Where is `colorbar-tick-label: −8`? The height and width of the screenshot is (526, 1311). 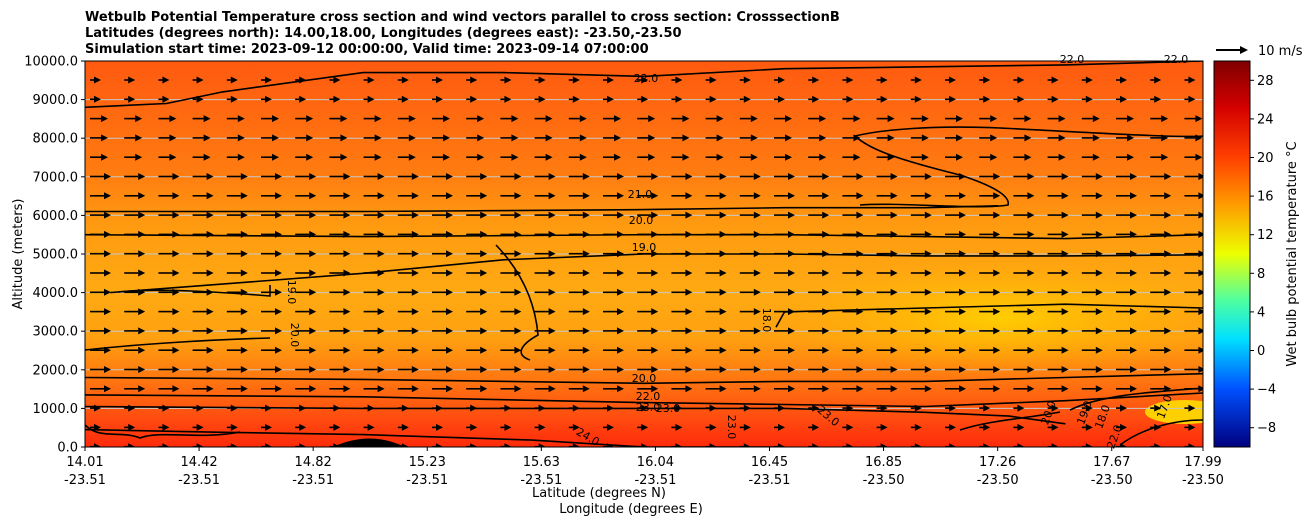 colorbar-tick-label: −8 is located at coordinates (1266, 428).